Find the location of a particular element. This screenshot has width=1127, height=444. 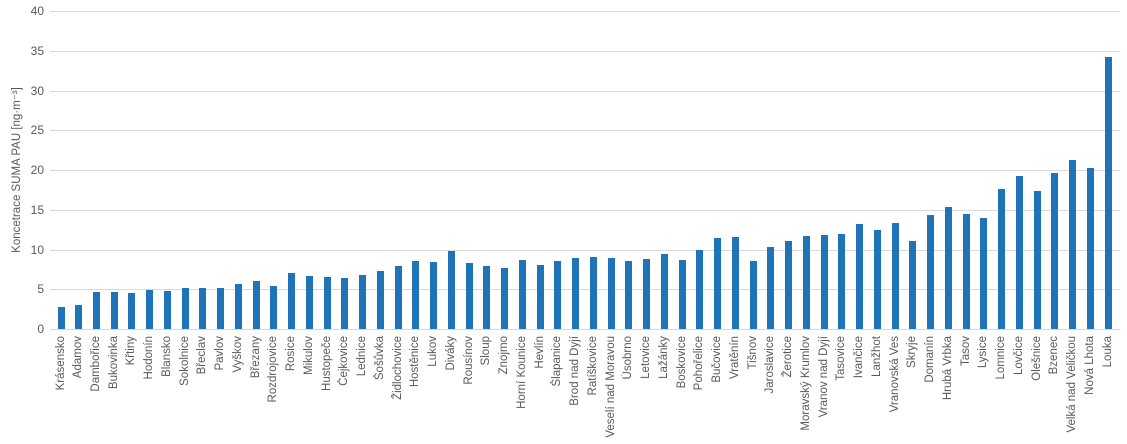

x-axis-label: Nová Lhota is located at coordinates (1089, 365).